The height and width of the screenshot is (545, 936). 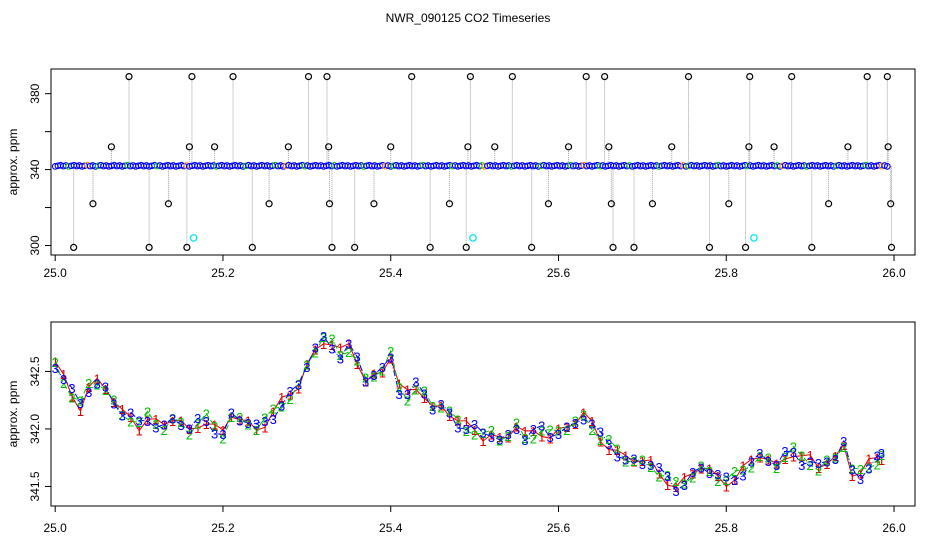 I want to click on bottom-y-axis-label: approx. ppm, so click(x=13, y=414).